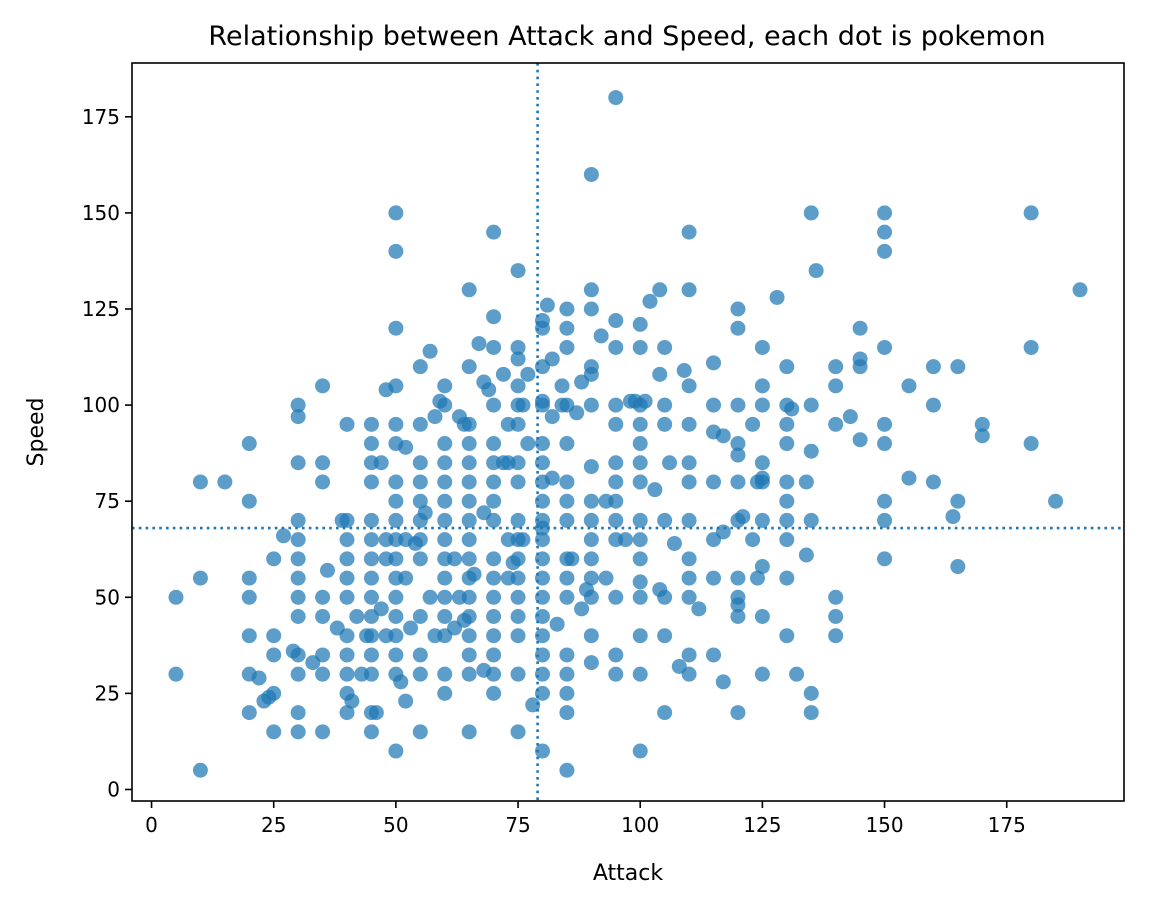  I want to click on x-tick-label: 150, so click(884, 825).